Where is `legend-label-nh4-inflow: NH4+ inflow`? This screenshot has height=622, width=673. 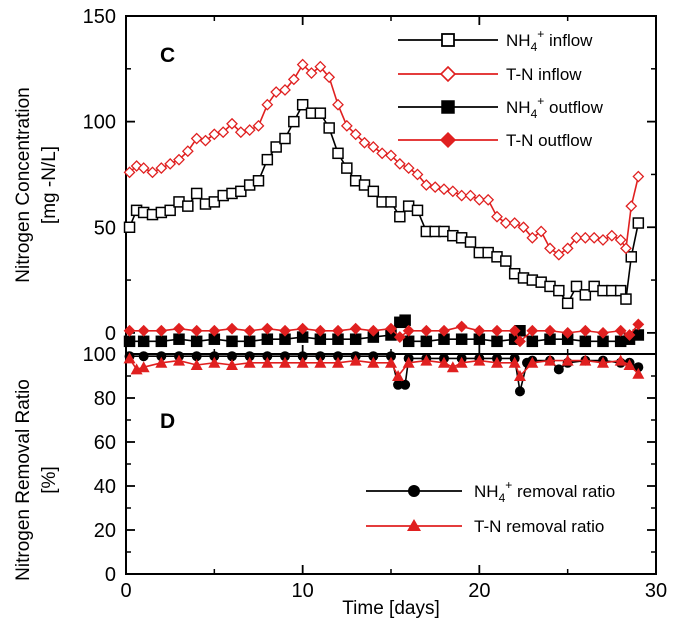 legend-label-nh4-inflow: NH4+ inflow is located at coordinates (549, 40).